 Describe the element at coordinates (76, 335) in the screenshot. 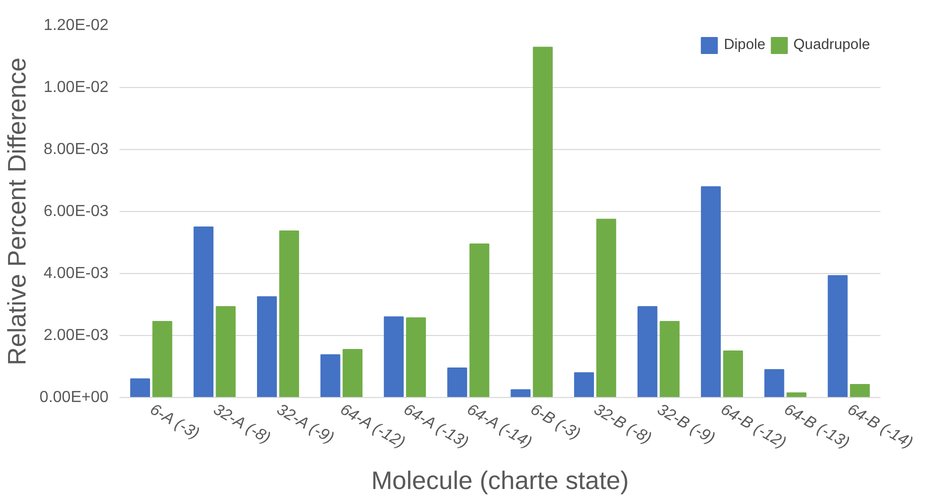

I see `y-tick-label: 2.00E-03` at that location.